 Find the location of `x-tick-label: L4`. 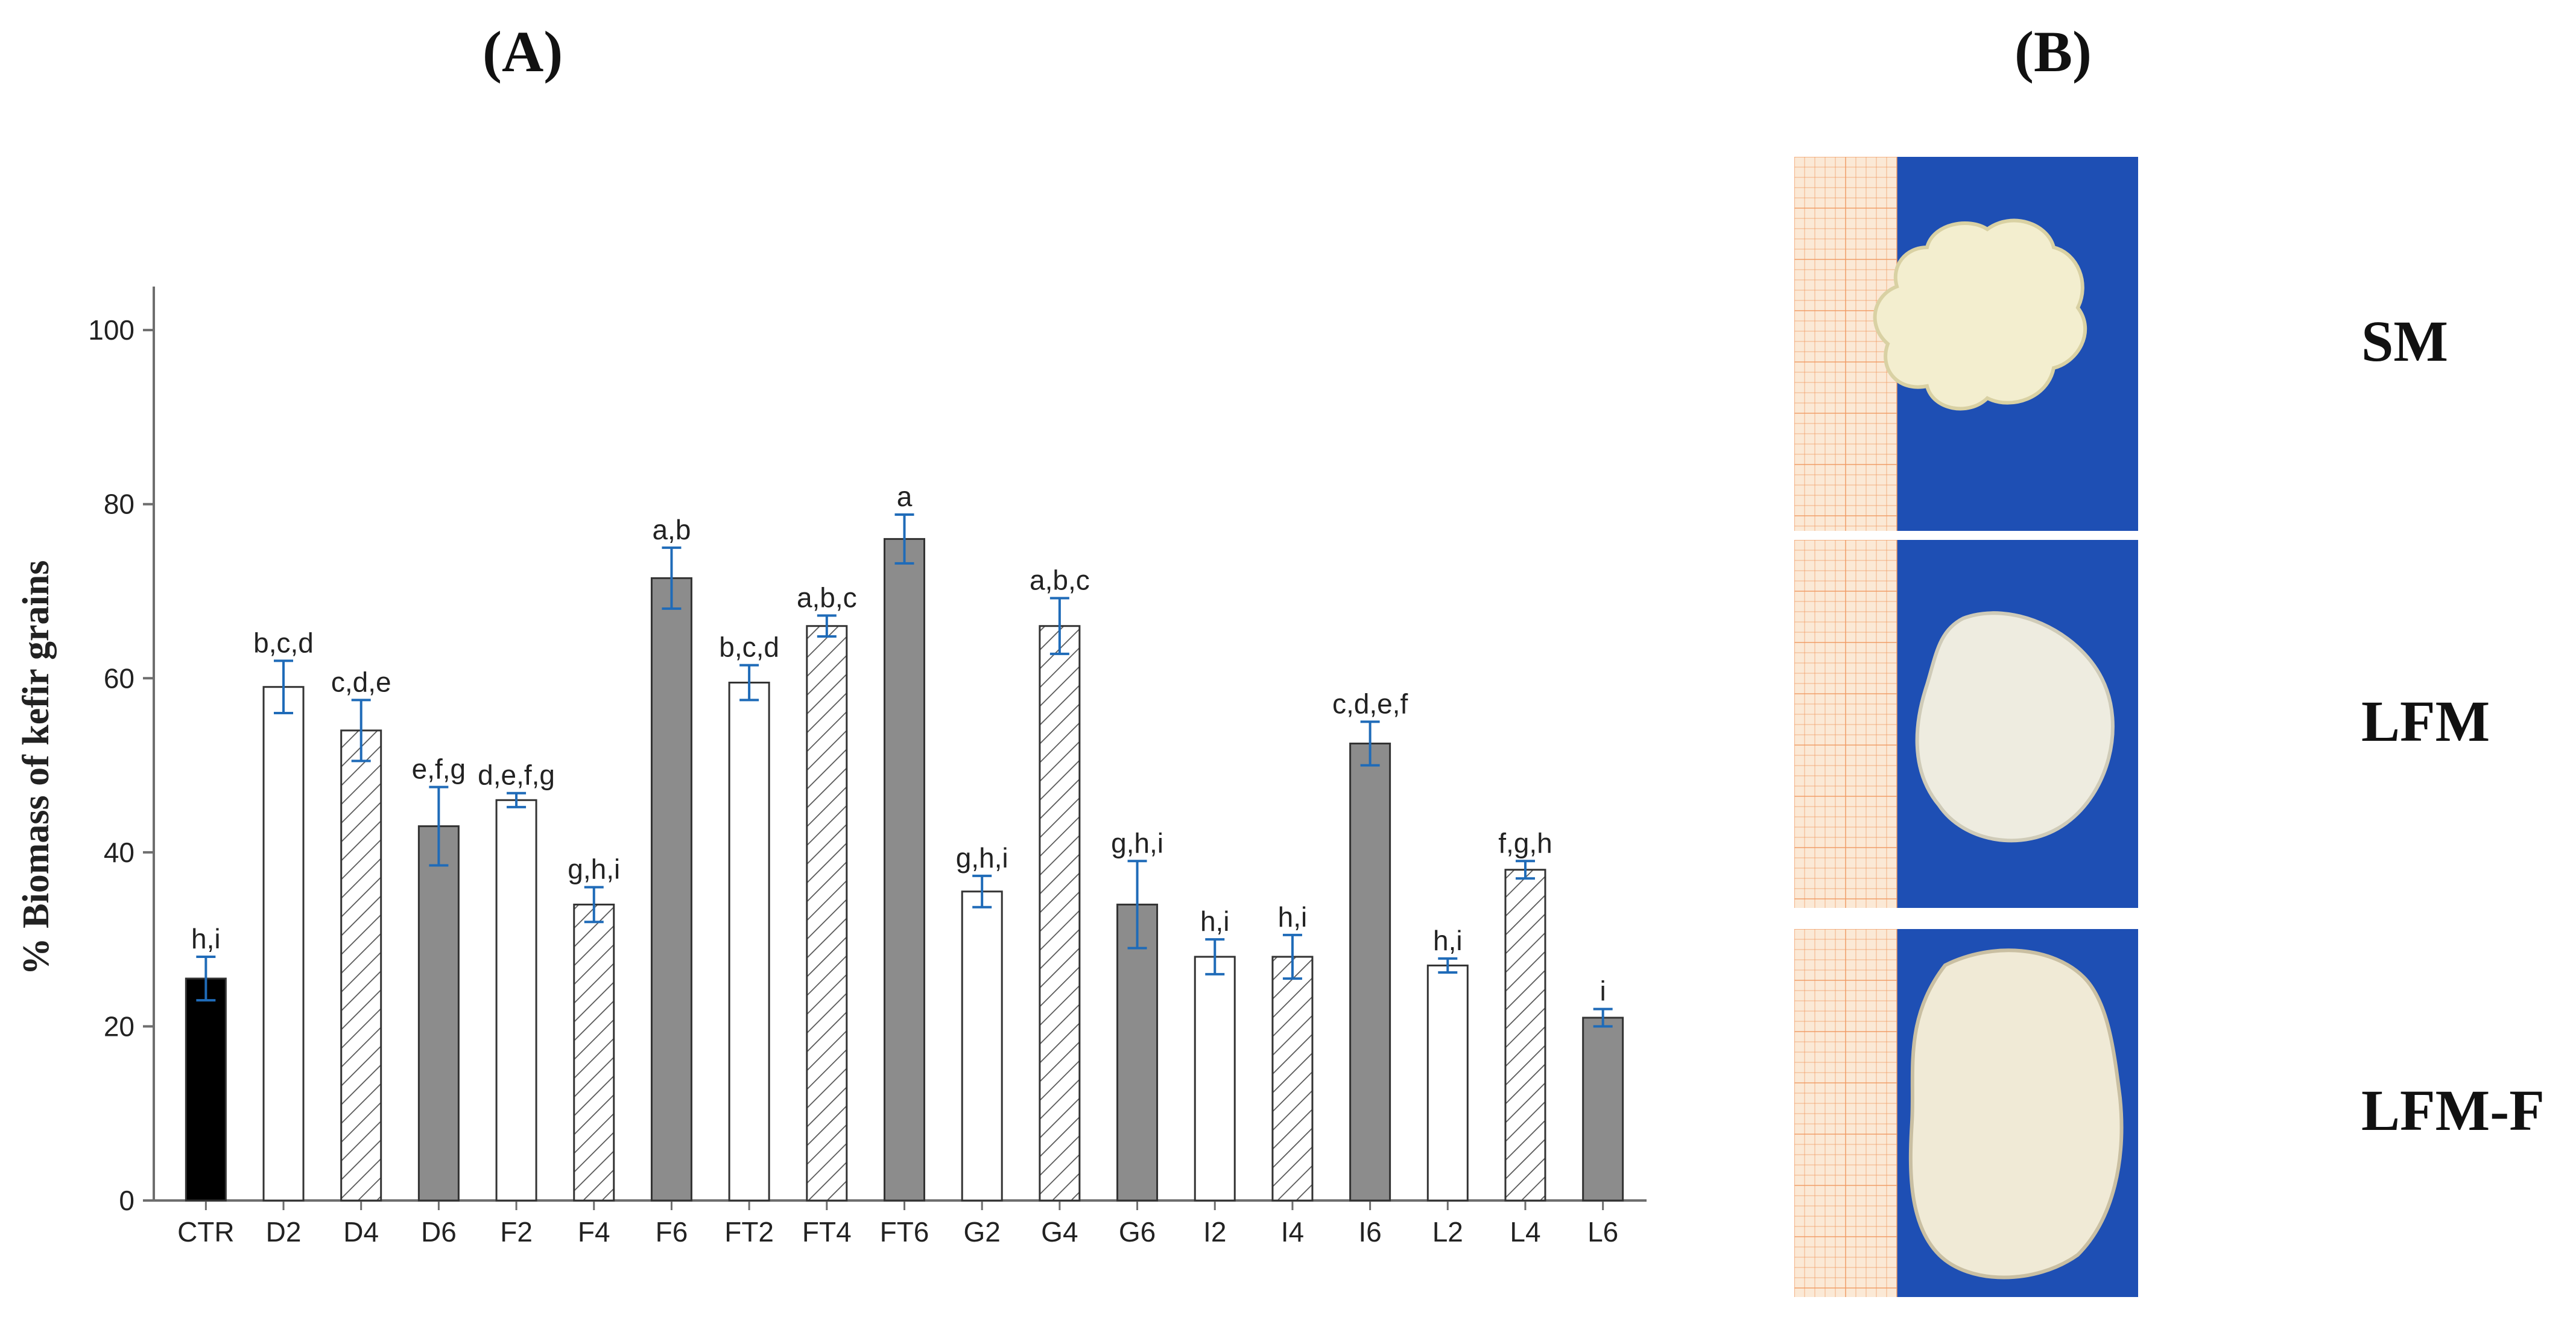

x-tick-label: L4 is located at coordinates (1525, 1232).